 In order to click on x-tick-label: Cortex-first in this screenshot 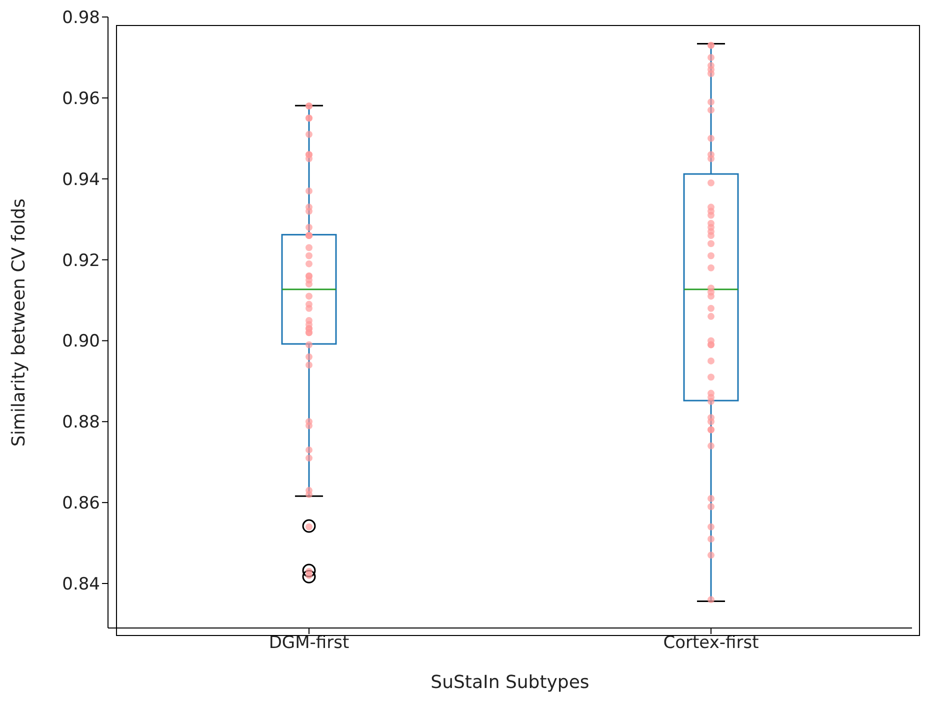, I will do `click(711, 643)`.